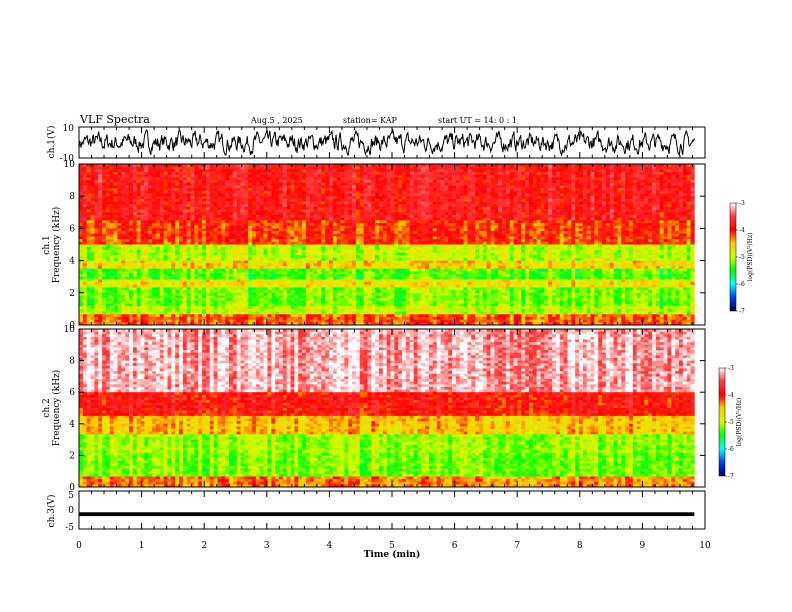 This screenshot has height=612, width=792. What do you see at coordinates (72, 197) in the screenshot?
I see `ch1-spectrogram-ytick: 8` at bounding box center [72, 197].